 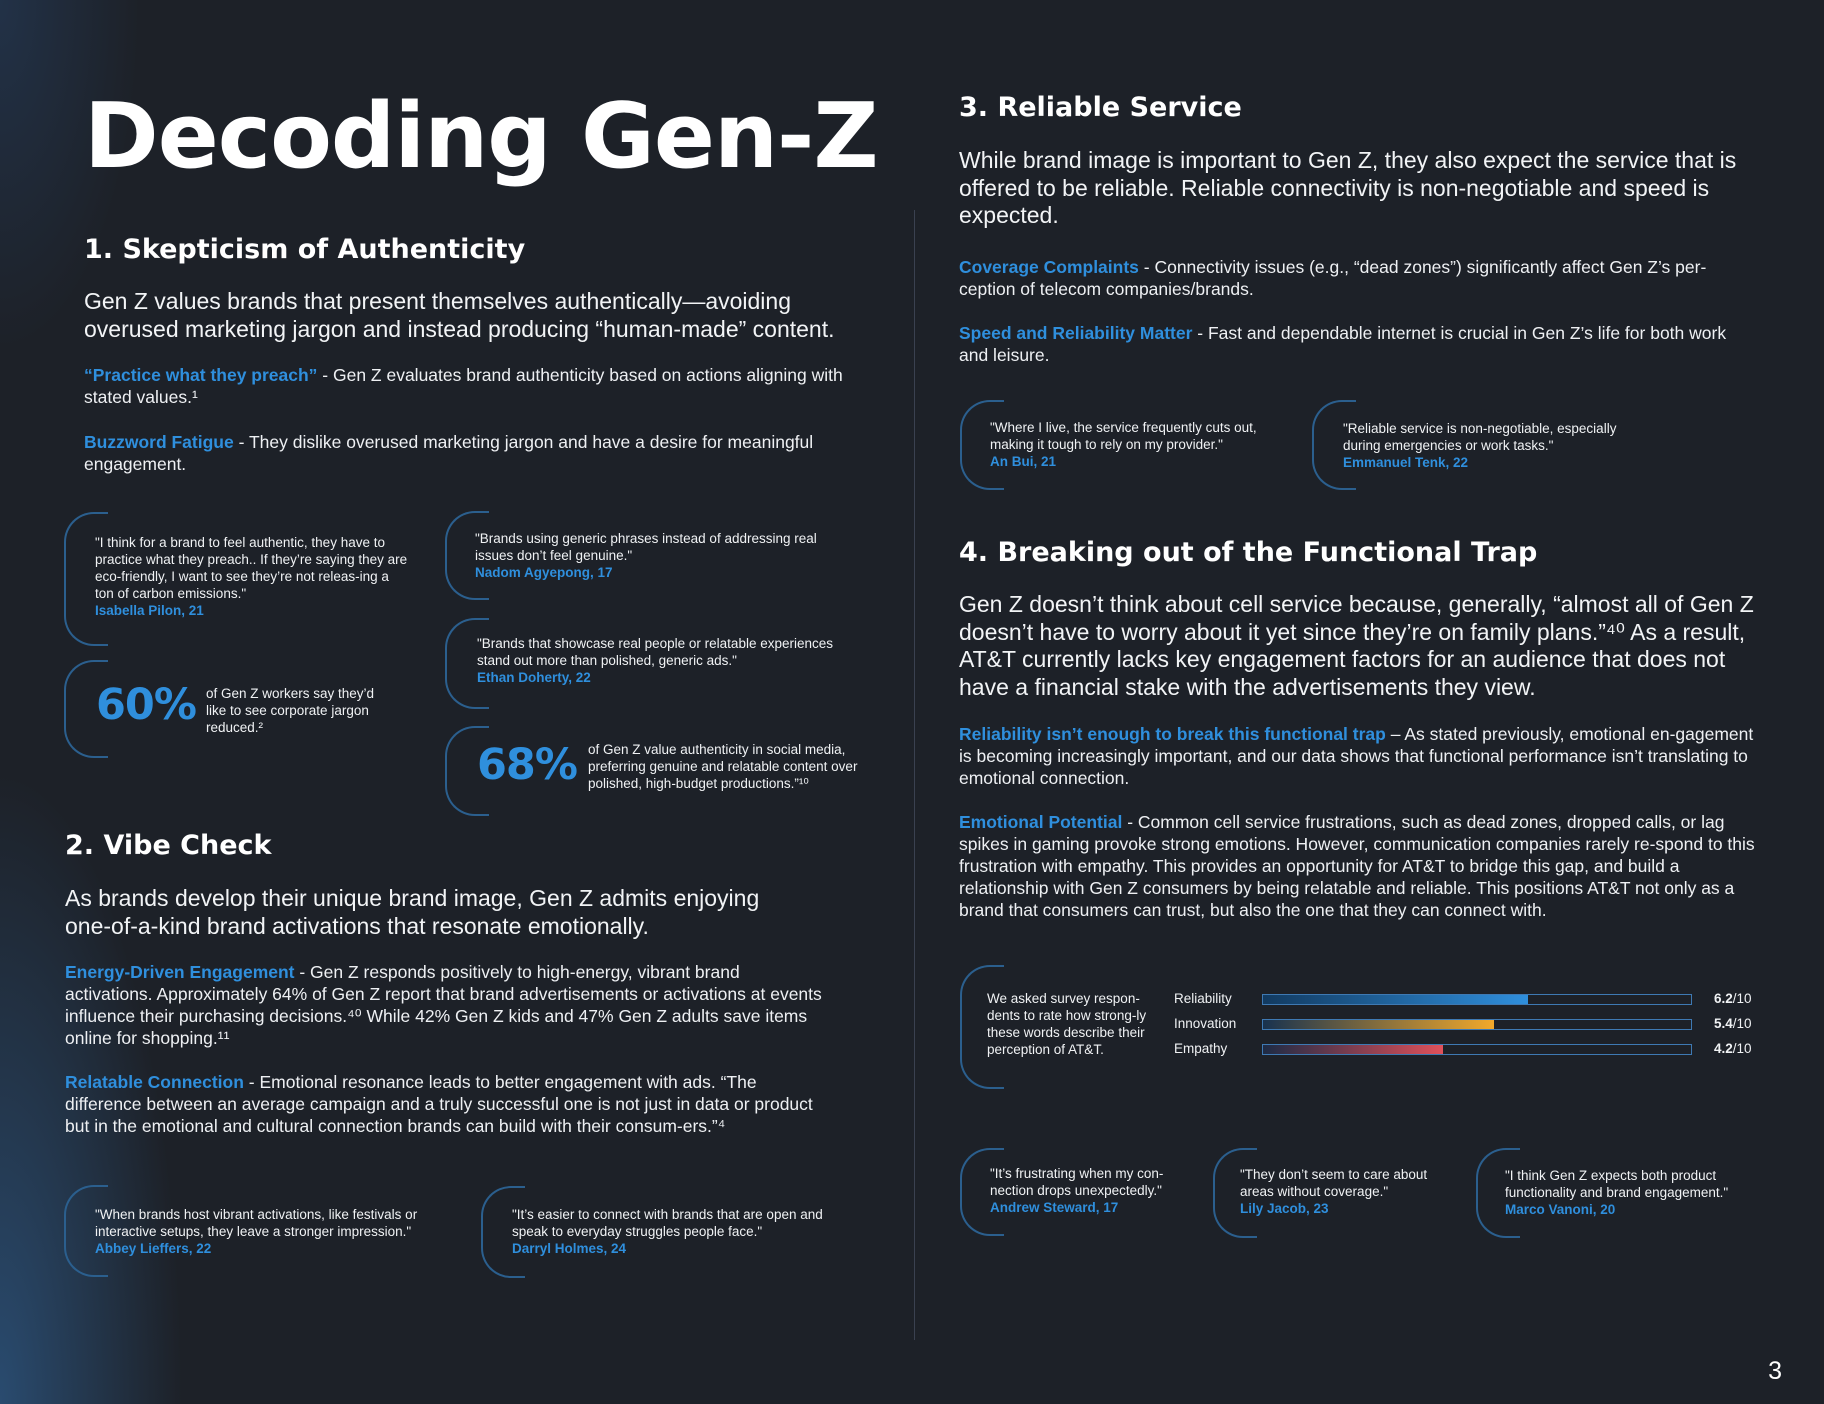 What do you see at coordinates (1733, 1023) in the screenshot?
I see `survey-value-innovation: 5.4/10` at bounding box center [1733, 1023].